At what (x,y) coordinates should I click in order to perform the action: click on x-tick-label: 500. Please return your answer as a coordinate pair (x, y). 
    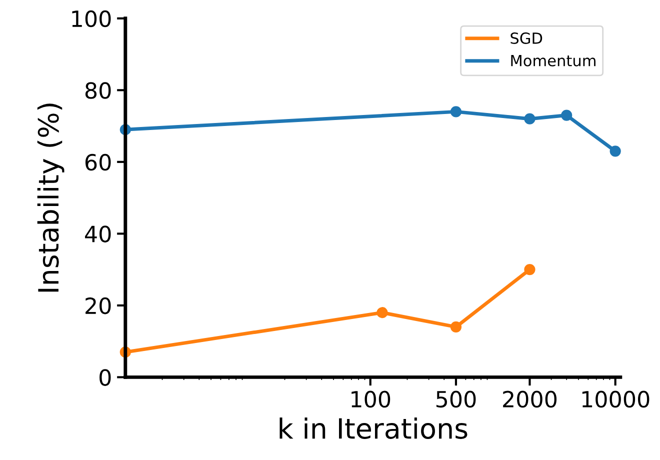
    Looking at the image, I should click on (456, 399).